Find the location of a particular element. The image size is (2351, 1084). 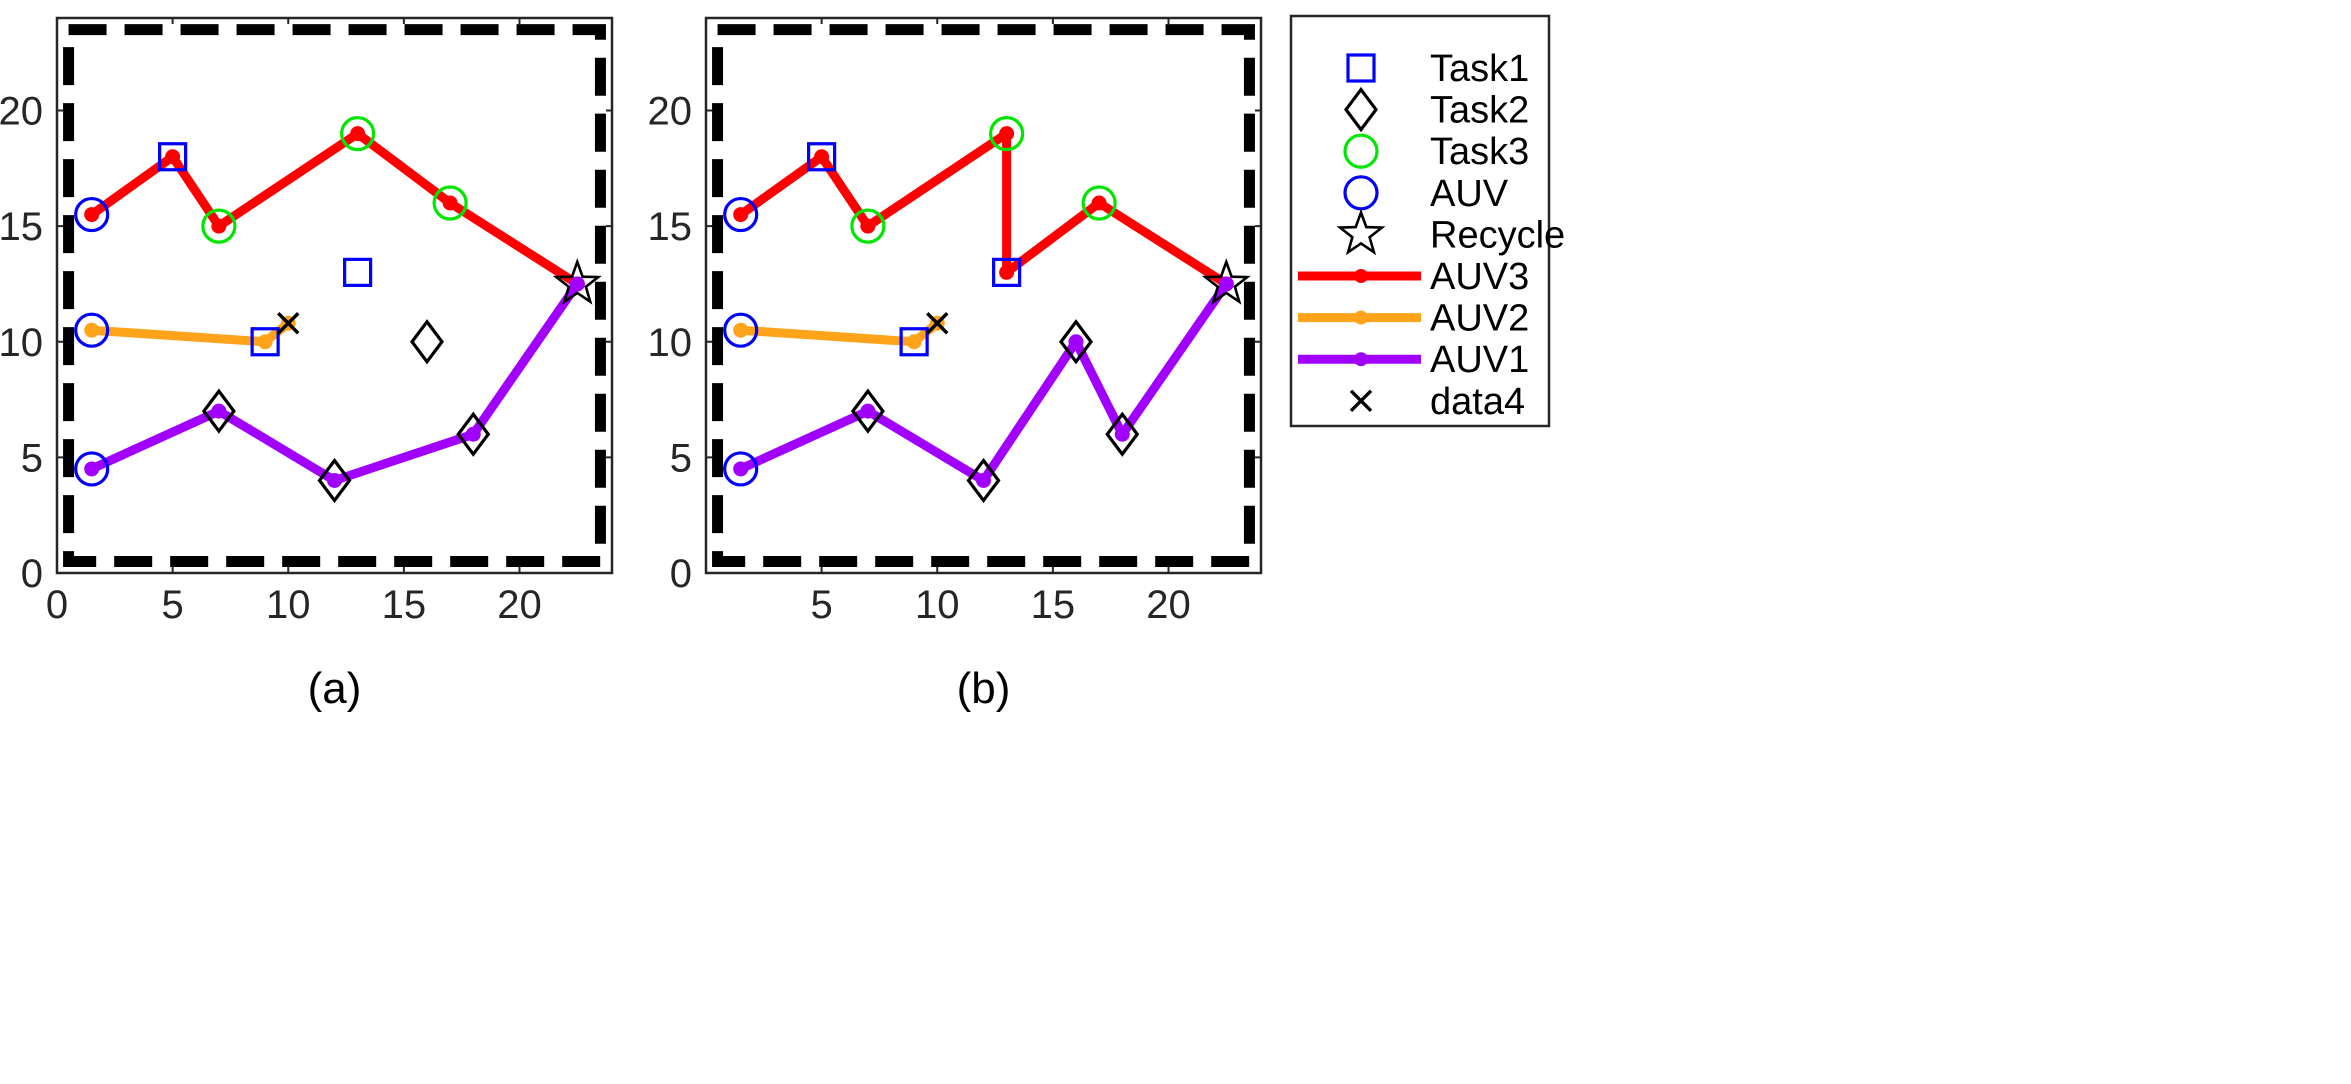

legend-label-auv3: AUV3 is located at coordinates (1479, 277).